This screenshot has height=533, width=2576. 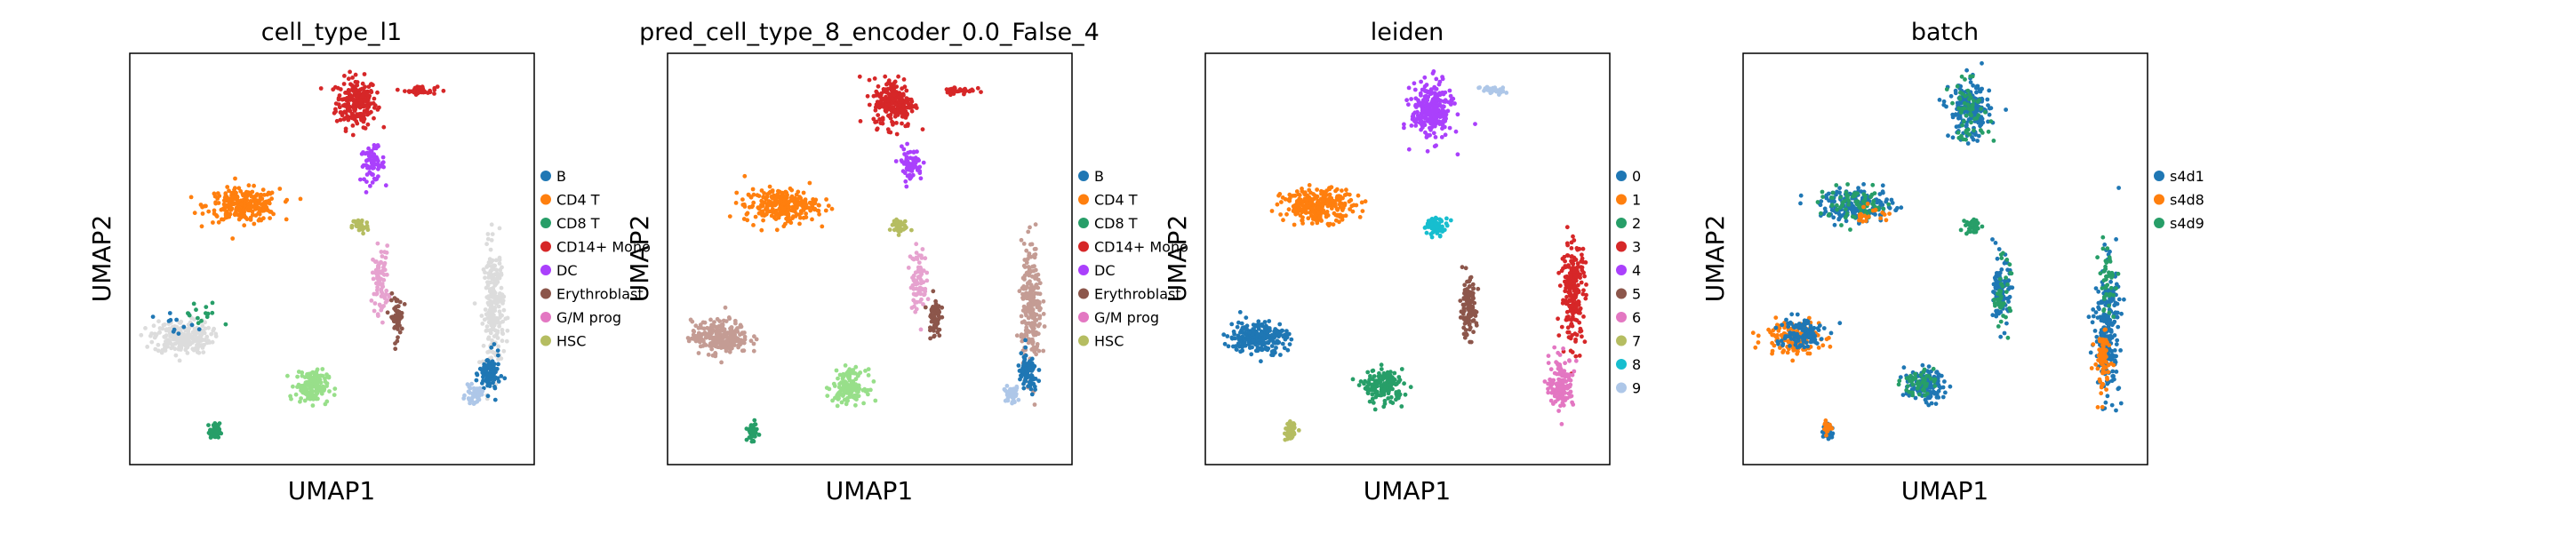 What do you see at coordinates (1636, 200) in the screenshot?
I see `legend-label: 1` at bounding box center [1636, 200].